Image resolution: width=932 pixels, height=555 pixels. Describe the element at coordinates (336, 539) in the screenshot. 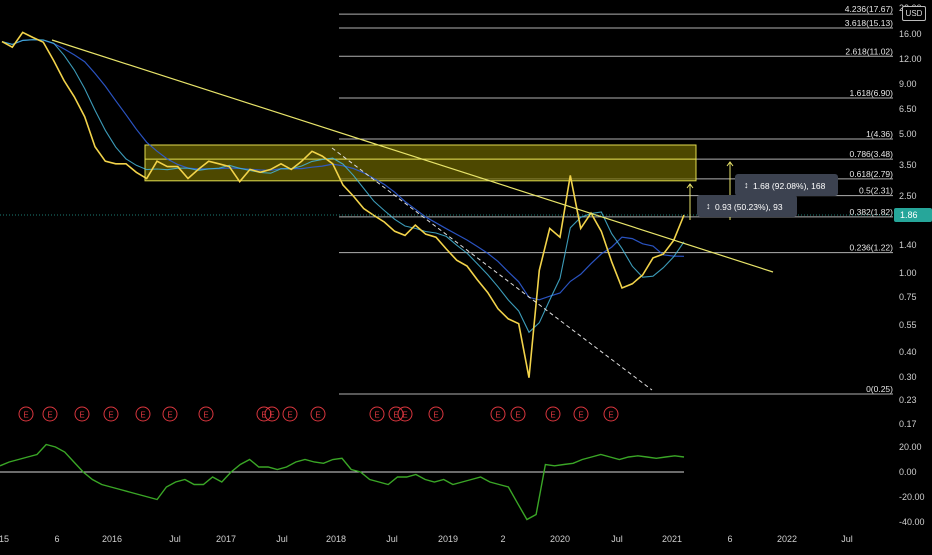

I see `x-tick-label: 2018` at that location.